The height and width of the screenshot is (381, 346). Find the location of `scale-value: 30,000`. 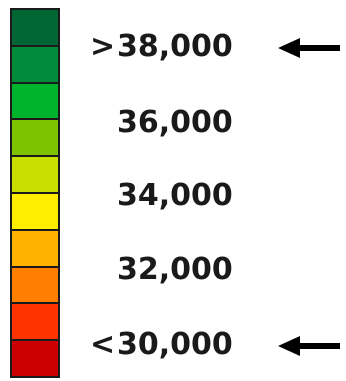

scale-value: 30,000 is located at coordinates (175, 344).